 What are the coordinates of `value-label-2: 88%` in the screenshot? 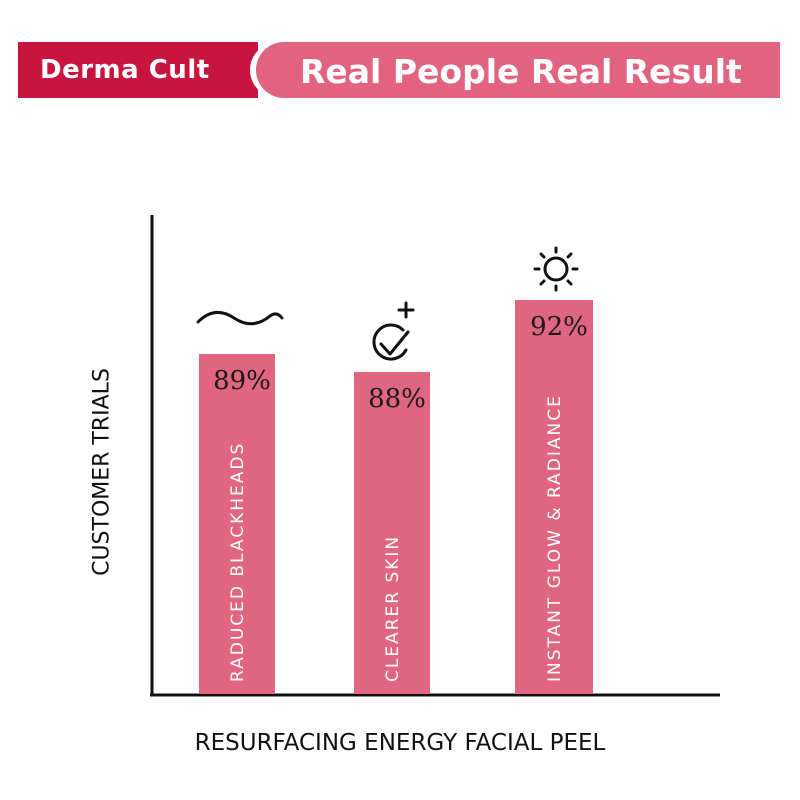 It's located at (397, 399).